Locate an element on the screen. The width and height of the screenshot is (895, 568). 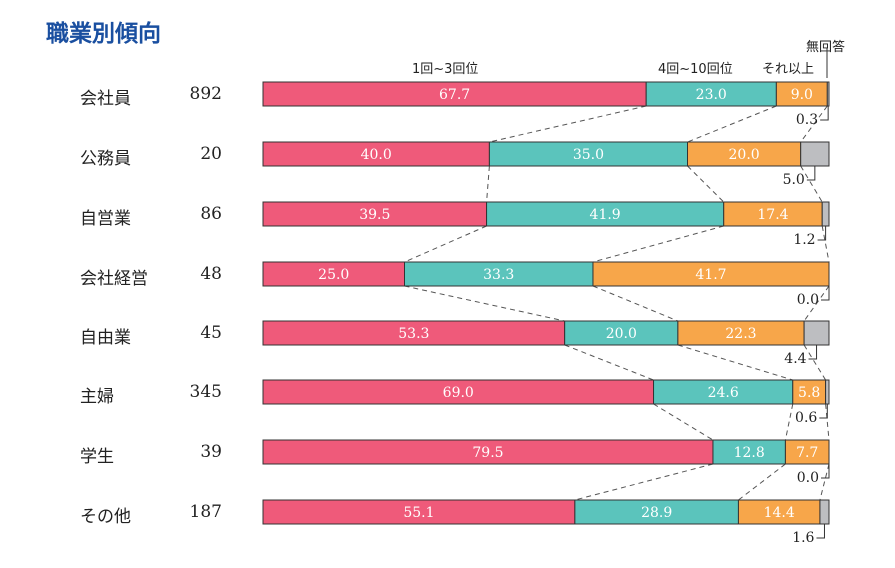
data-label: 41.9 is located at coordinates (605, 215).